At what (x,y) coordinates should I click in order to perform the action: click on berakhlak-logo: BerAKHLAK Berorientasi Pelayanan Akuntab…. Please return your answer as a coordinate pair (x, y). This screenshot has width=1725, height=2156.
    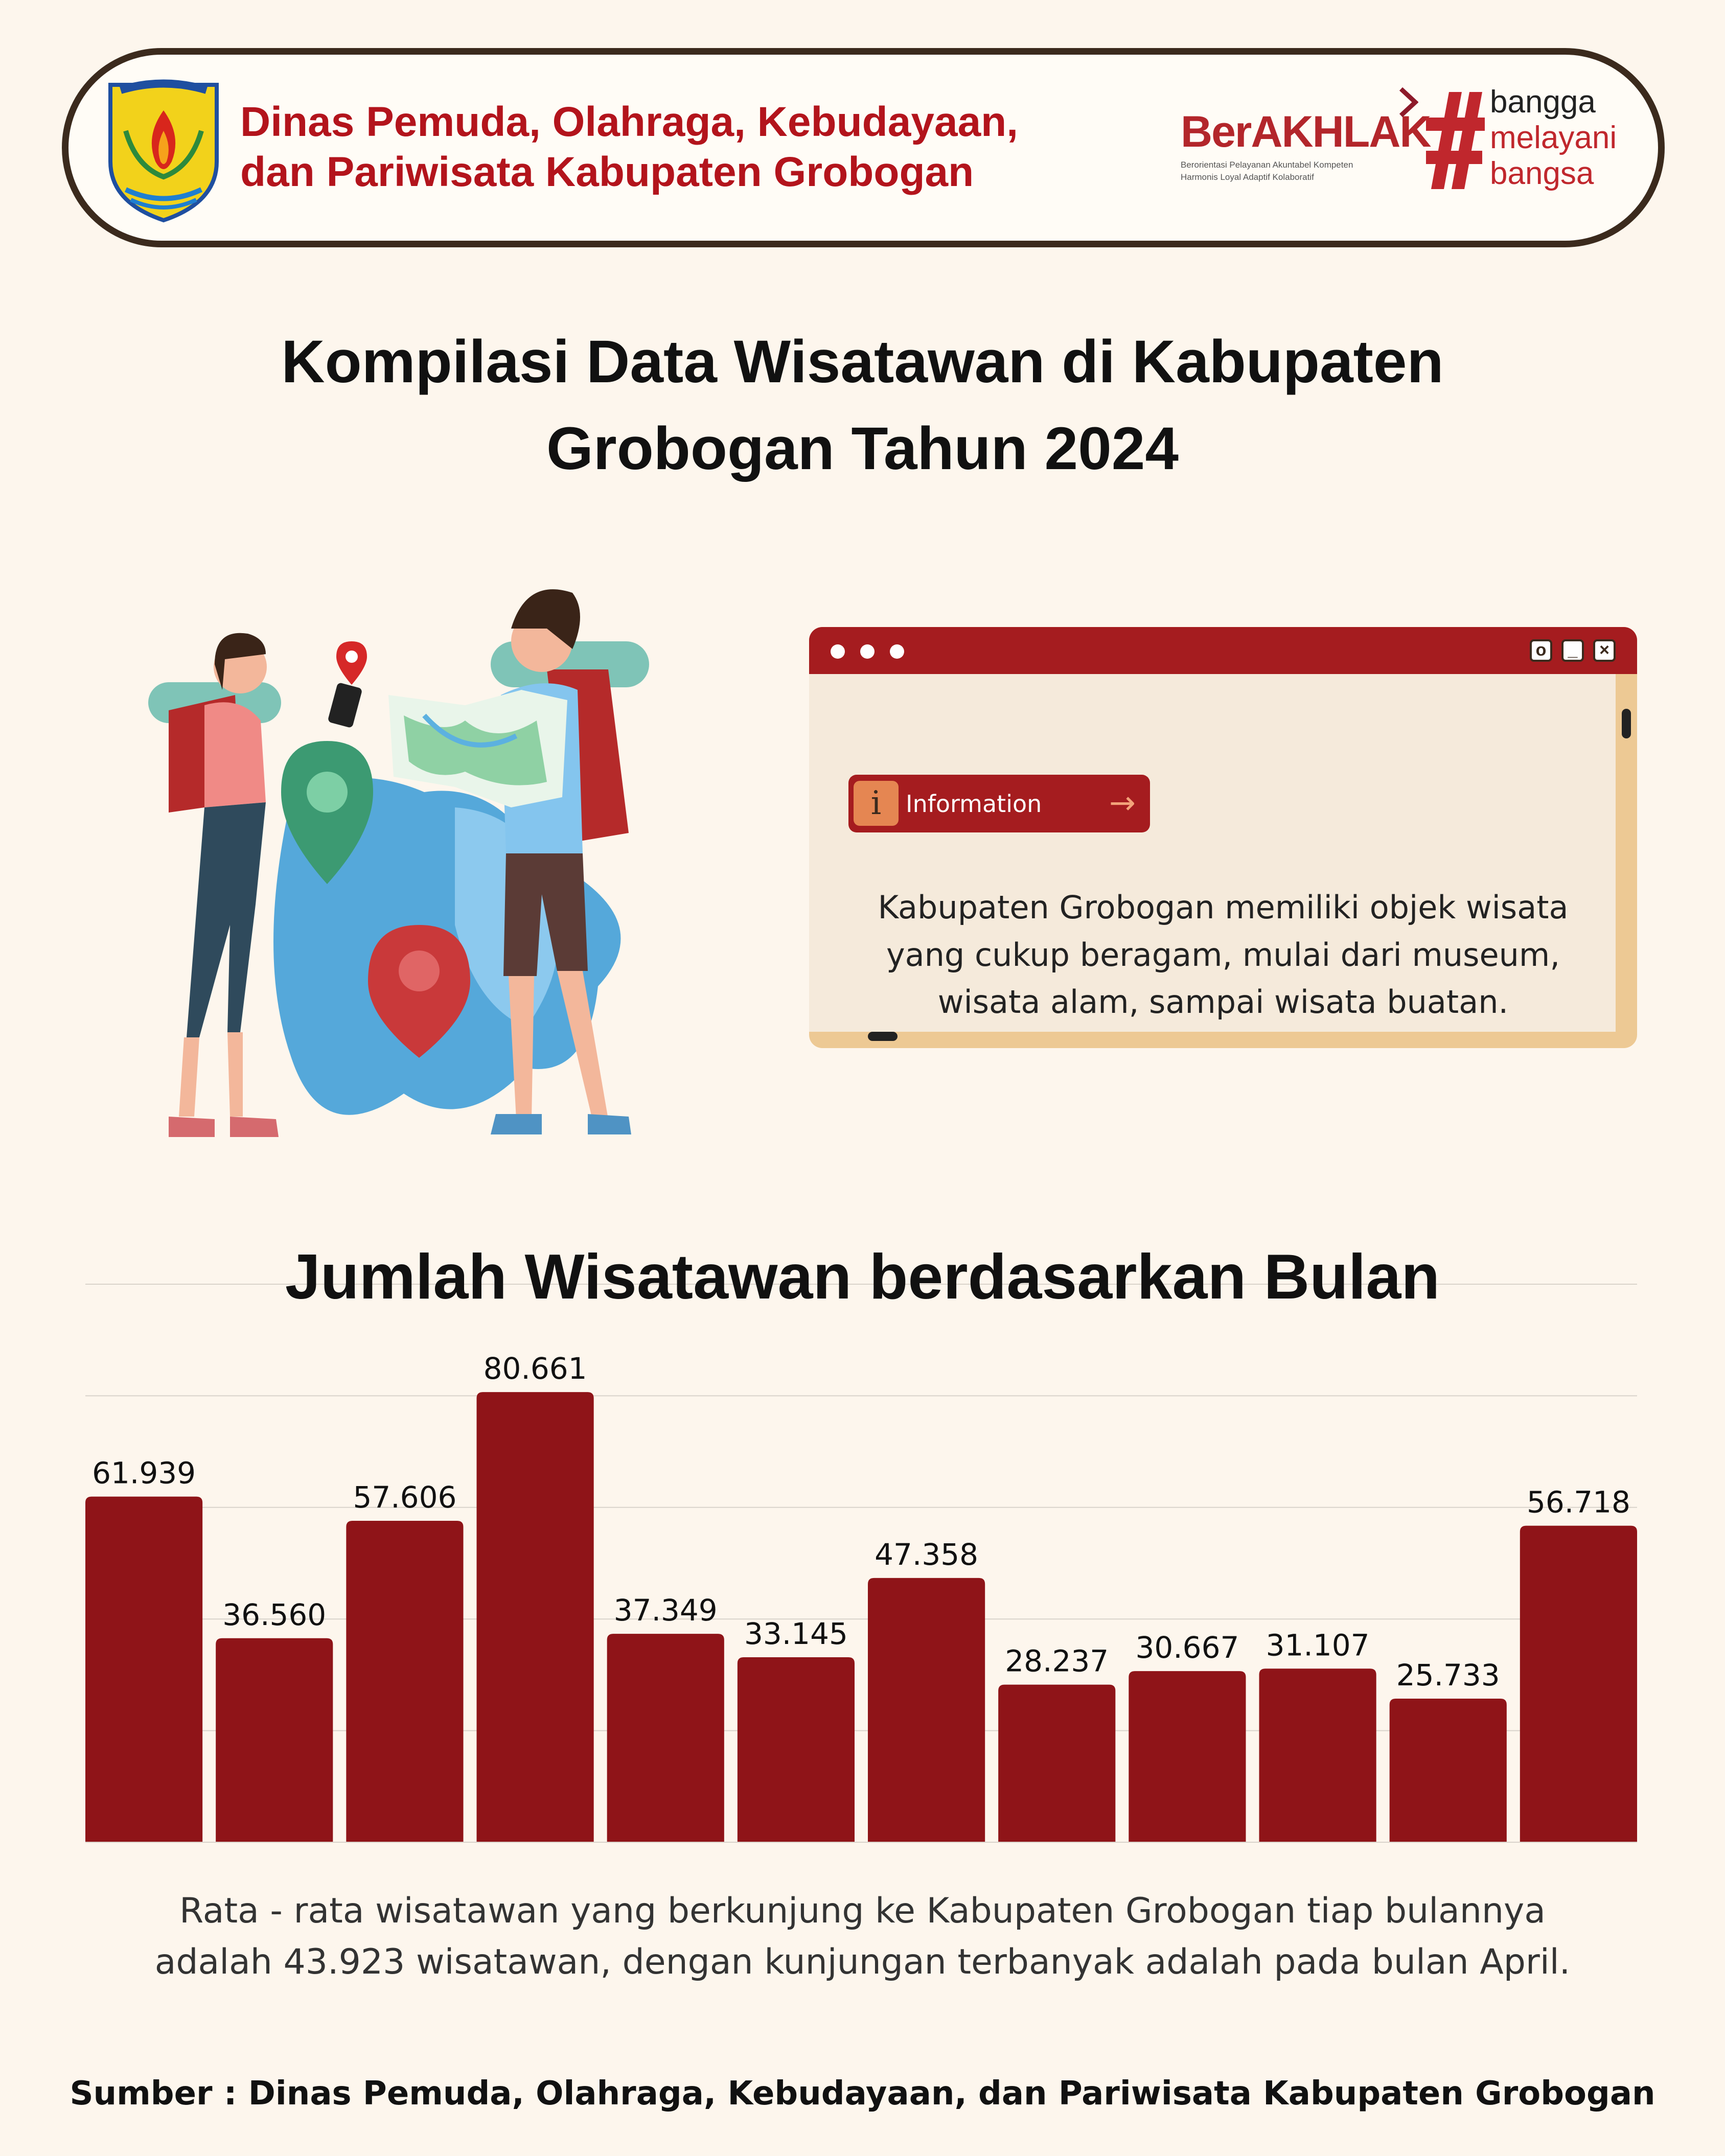
    Looking at the image, I should click on (1306, 138).